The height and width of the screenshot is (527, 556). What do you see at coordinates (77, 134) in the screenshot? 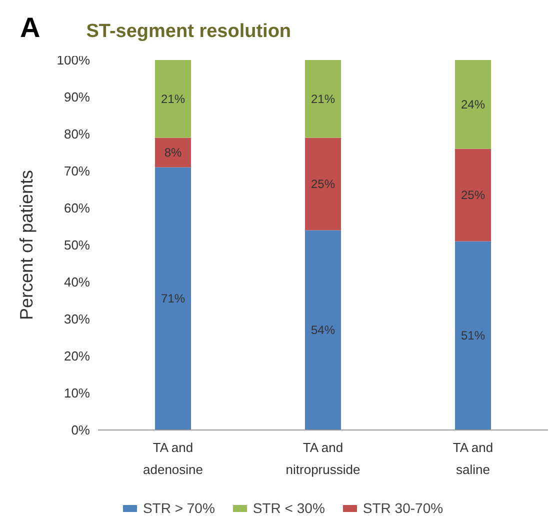
I see `y-tick-label: 80%` at bounding box center [77, 134].